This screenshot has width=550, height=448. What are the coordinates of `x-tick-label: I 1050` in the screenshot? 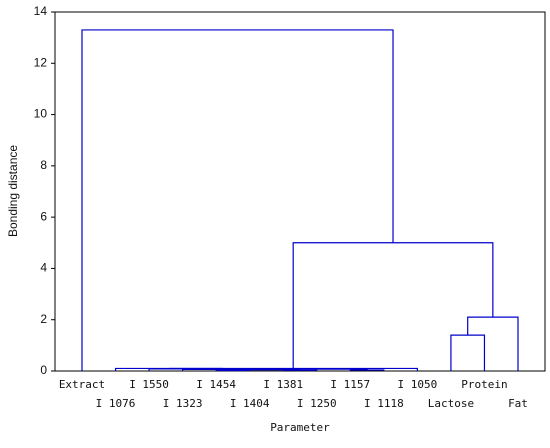 It's located at (418, 384).